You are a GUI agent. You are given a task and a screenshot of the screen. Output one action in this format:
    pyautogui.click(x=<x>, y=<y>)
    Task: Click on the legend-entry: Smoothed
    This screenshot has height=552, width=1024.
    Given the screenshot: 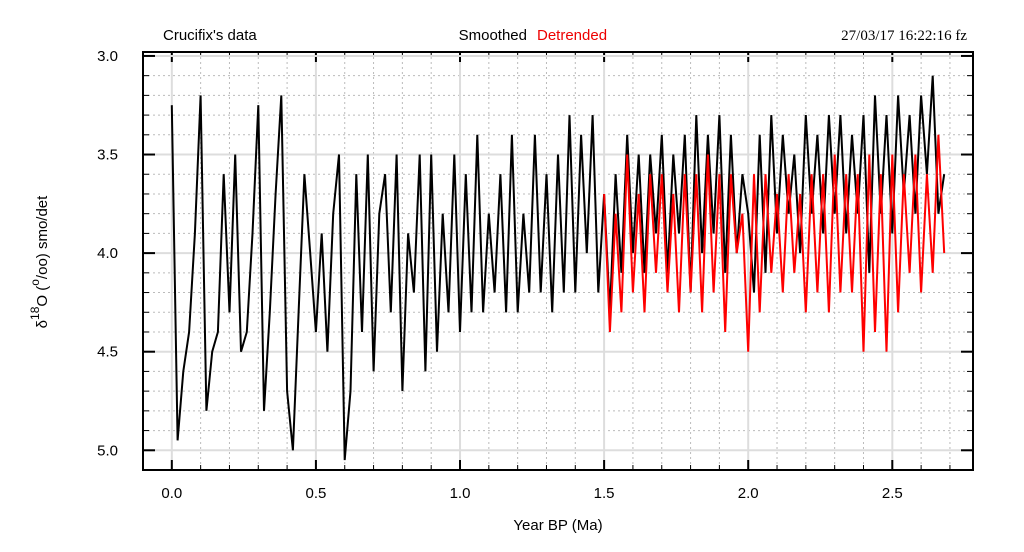 What is the action you would take?
    pyautogui.click(x=493, y=35)
    